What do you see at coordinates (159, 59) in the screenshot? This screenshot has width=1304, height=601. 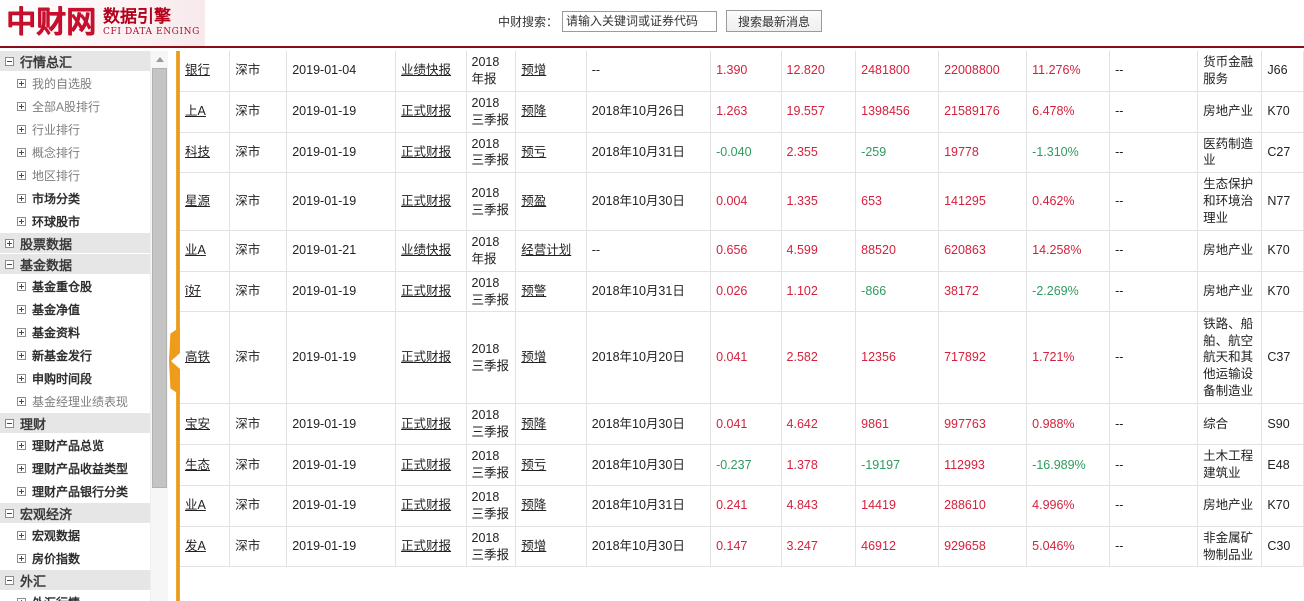 I see `scroll-up-arrow-button` at bounding box center [159, 59].